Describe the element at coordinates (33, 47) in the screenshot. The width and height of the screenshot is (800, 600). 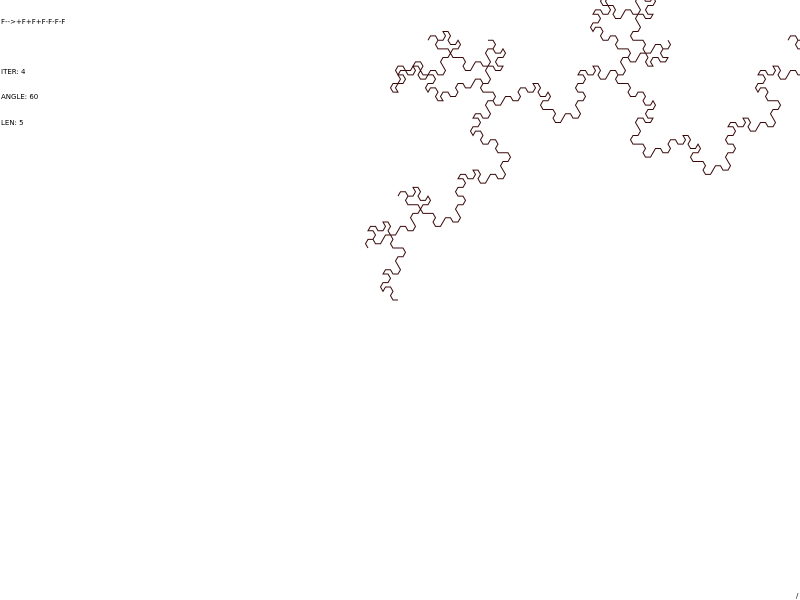
I see `spacer` at that location.